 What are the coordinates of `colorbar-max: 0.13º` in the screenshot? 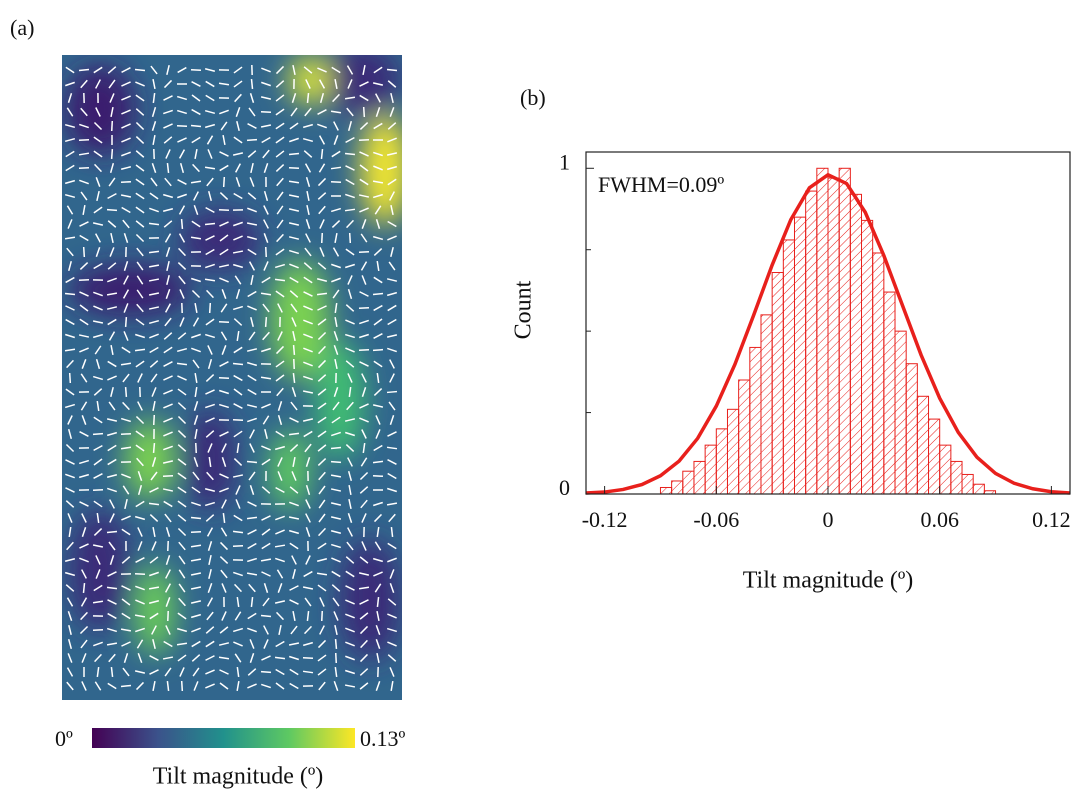 It's located at (383, 738).